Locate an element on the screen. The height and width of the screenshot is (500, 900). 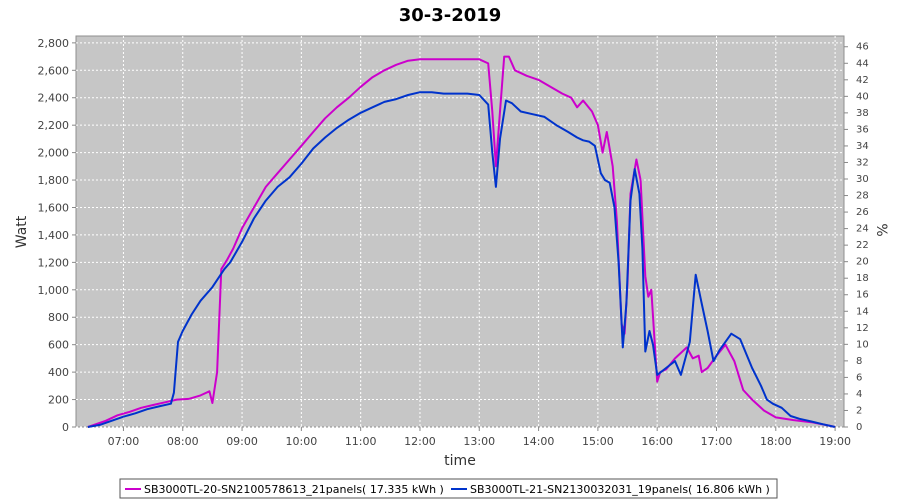
y-tick-label: 400 is located at coordinates (58, 372).